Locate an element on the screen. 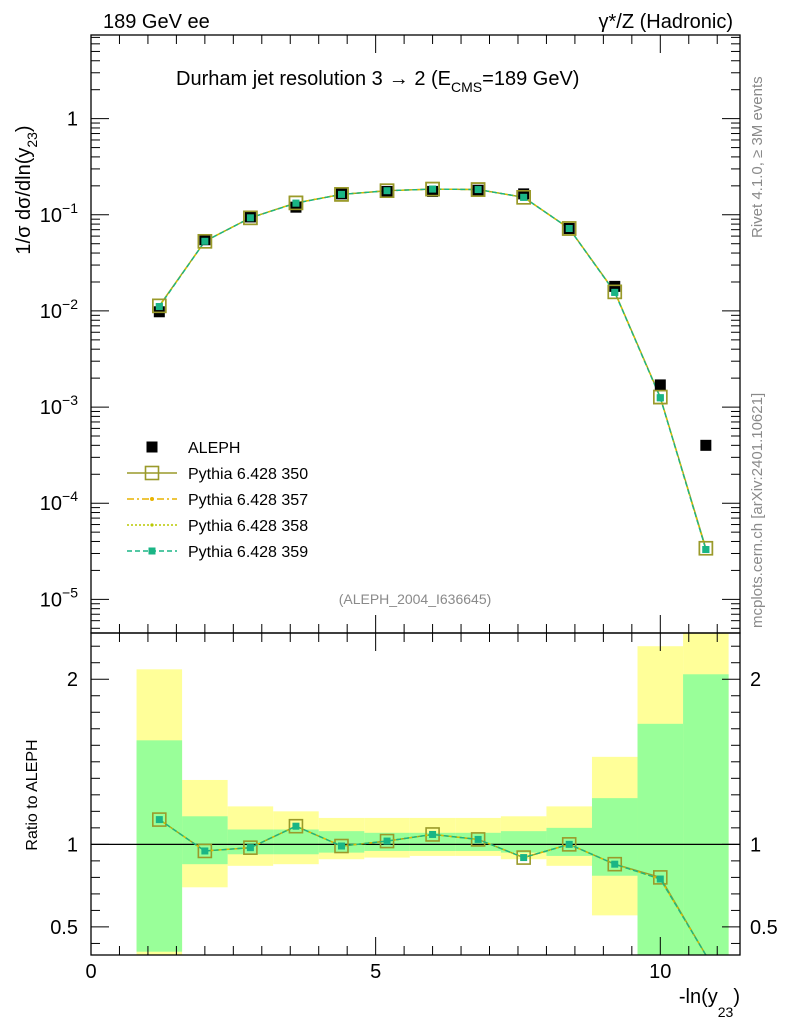  header-right: γ*/Z (Hadronic) is located at coordinates (666, 22).